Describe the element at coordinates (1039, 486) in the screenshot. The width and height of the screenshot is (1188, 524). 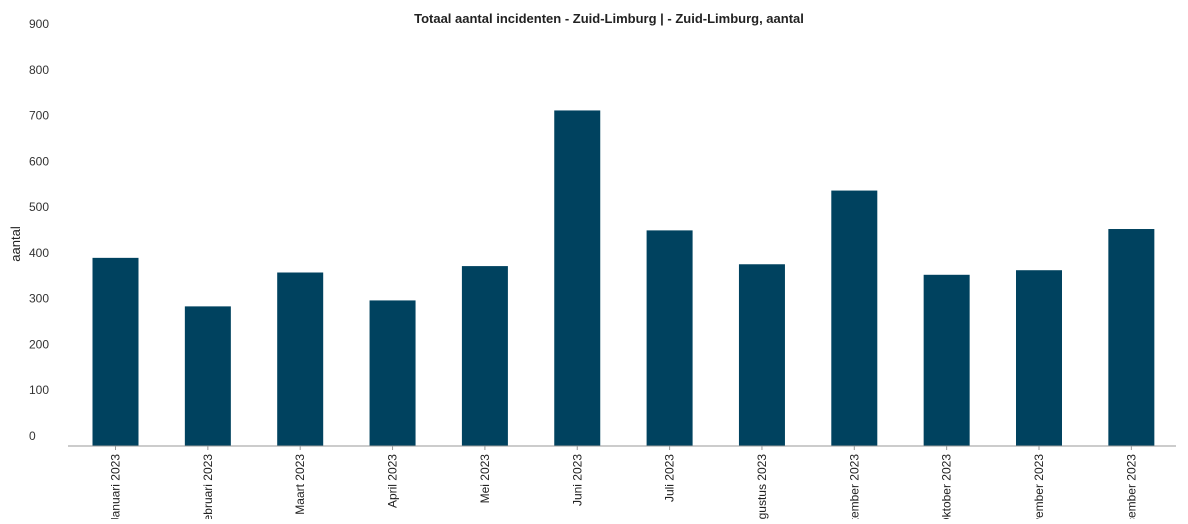
I see `x-tick-label: November 2023` at that location.